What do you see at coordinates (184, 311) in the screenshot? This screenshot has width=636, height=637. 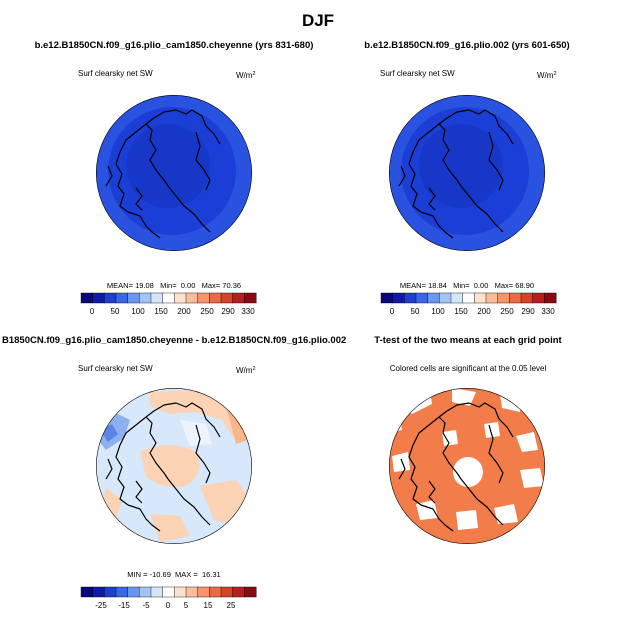 I see `panel-1-tick: 200` at bounding box center [184, 311].